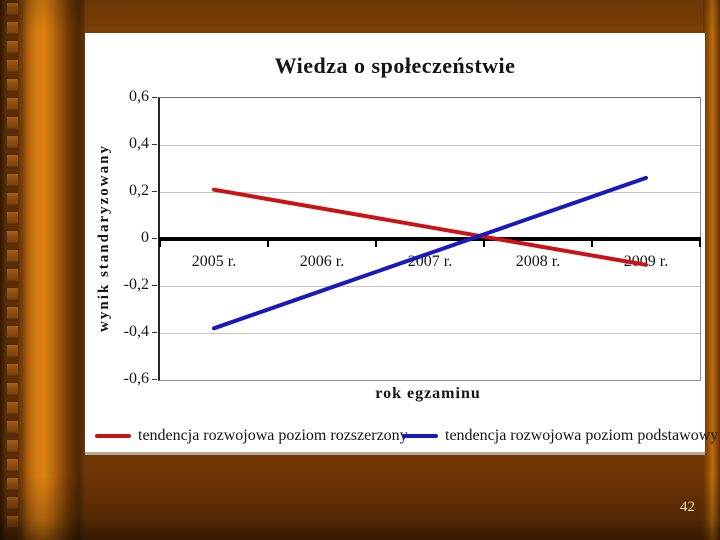 This screenshot has height=540, width=720. What do you see at coordinates (273, 435) in the screenshot?
I see `legend-label: tendencja rozwojowa poziom rozszerzony` at bounding box center [273, 435].